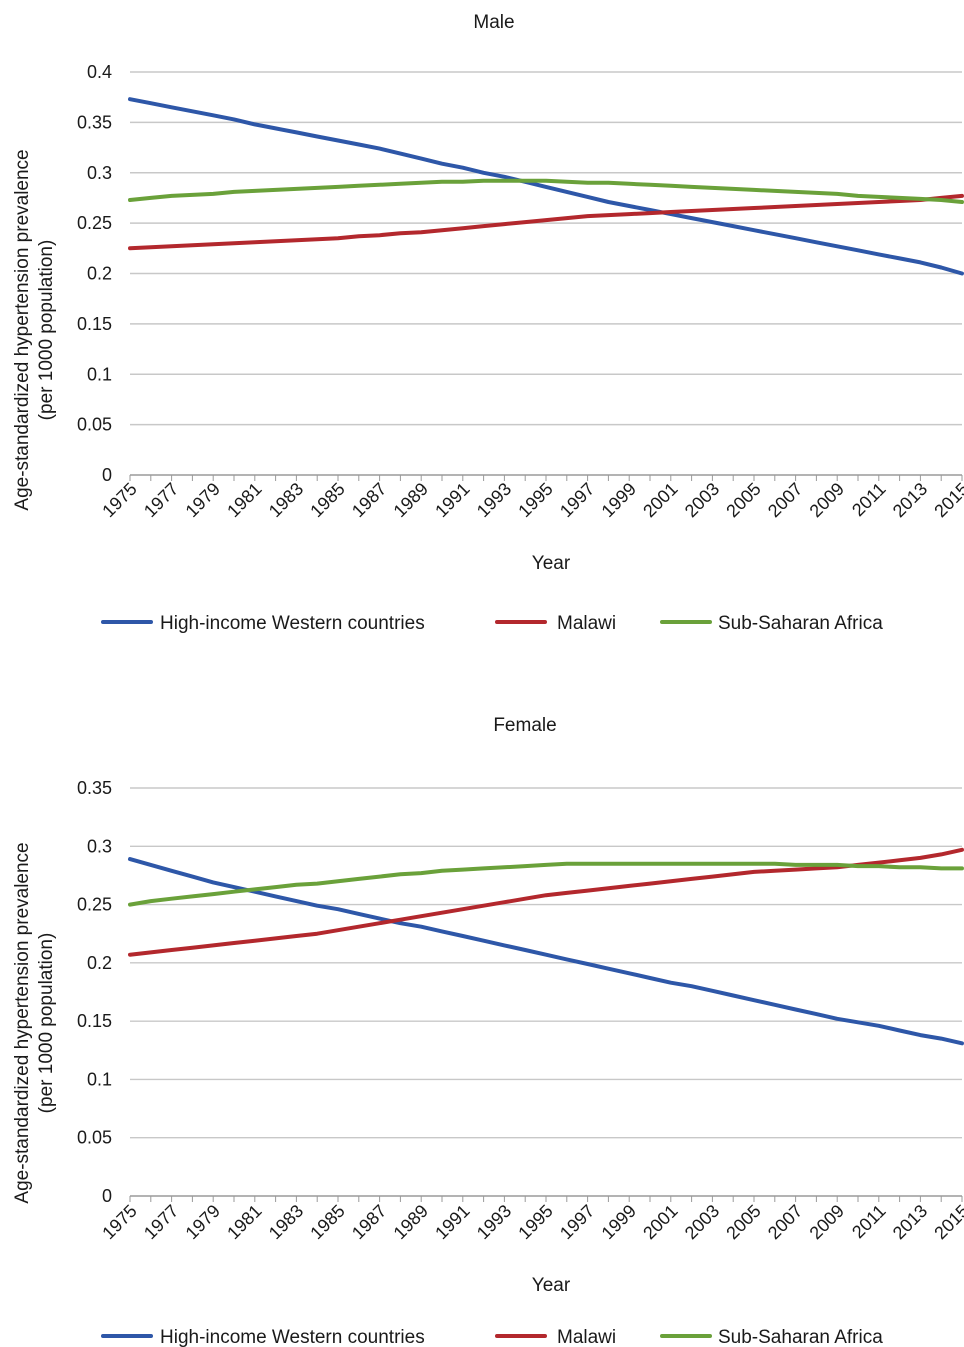 This screenshot has width=964, height=1347. What do you see at coordinates (99, 72) in the screenshot?
I see `y-tick-label: 0.4` at bounding box center [99, 72].